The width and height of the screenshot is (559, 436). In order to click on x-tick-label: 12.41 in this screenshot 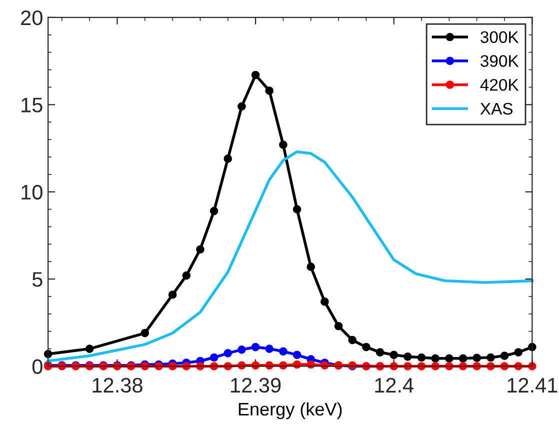, I will do `click(533, 385)`.